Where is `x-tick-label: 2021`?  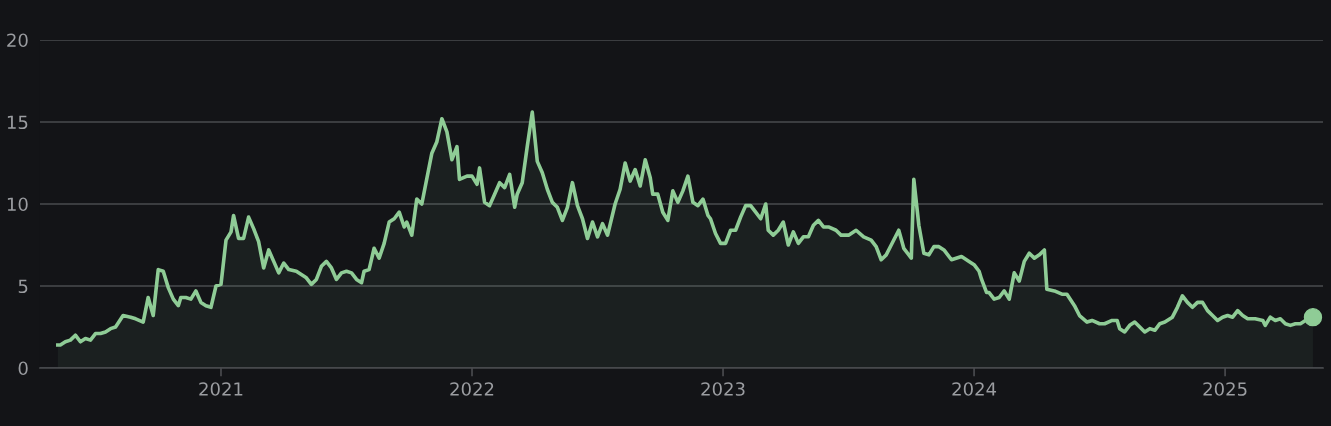 x-tick-label: 2021 is located at coordinates (221, 389).